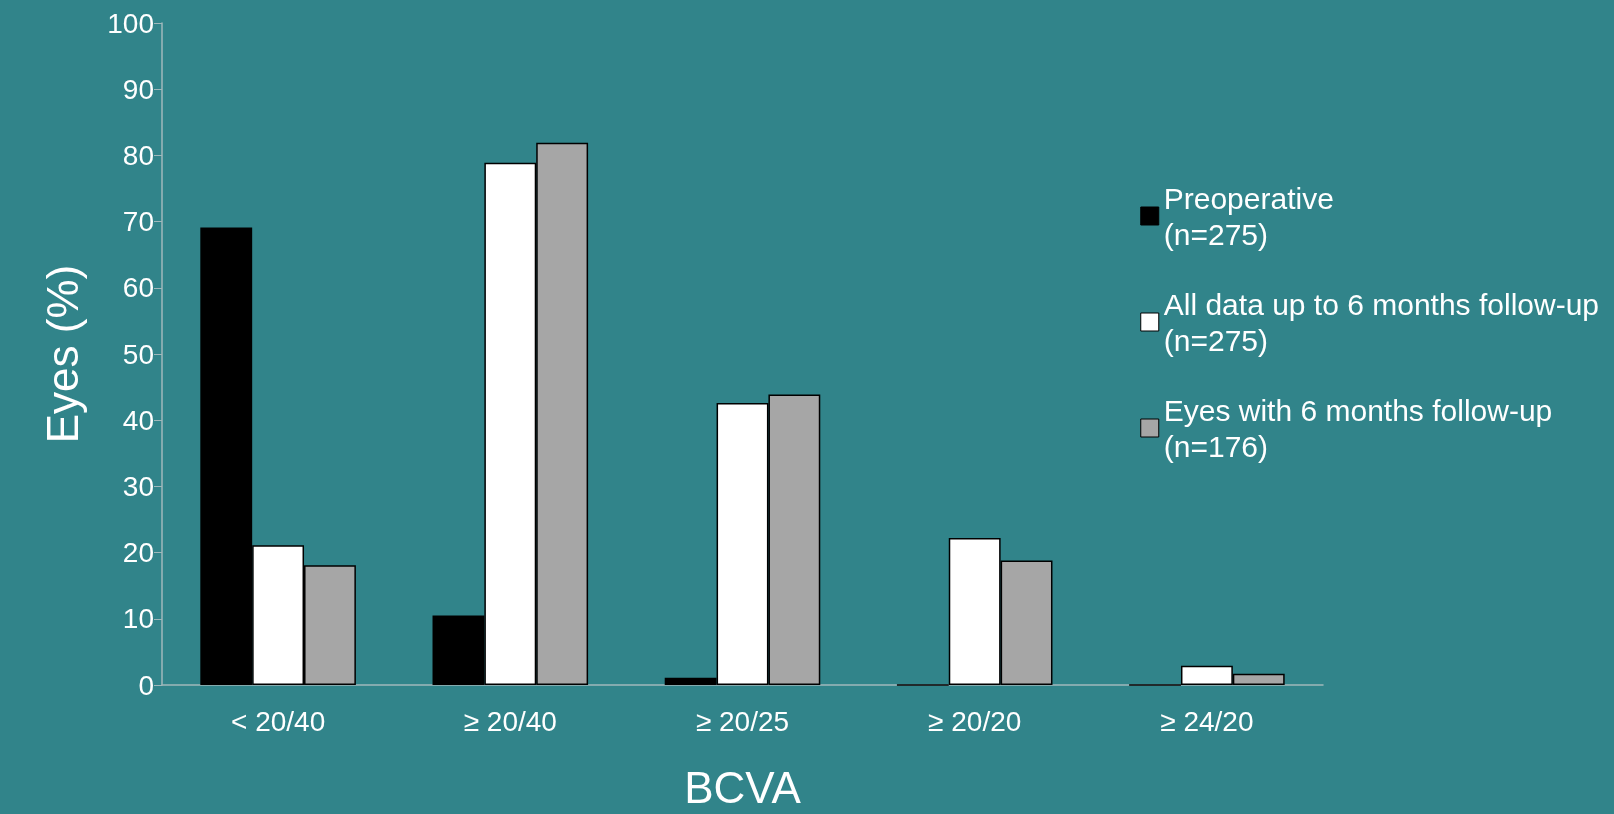 The width and height of the screenshot is (1614, 814). What do you see at coordinates (1248, 216) in the screenshot?
I see `legend-label: Preoperative (n=275)` at bounding box center [1248, 216].